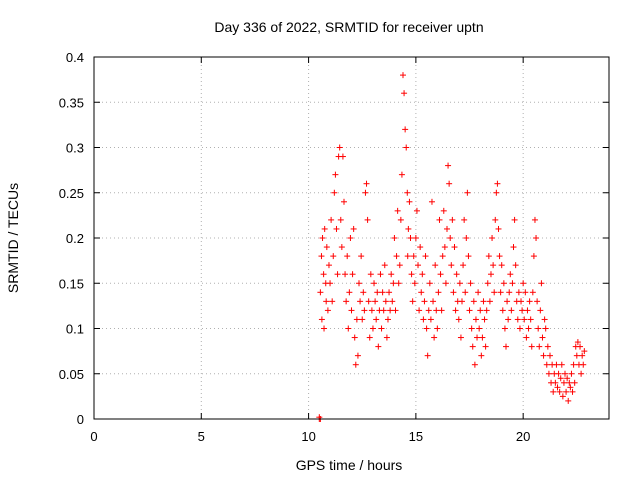 The height and width of the screenshot is (480, 640). I want to click on y-axis-label: SRMTID / TECUs, so click(13, 238).